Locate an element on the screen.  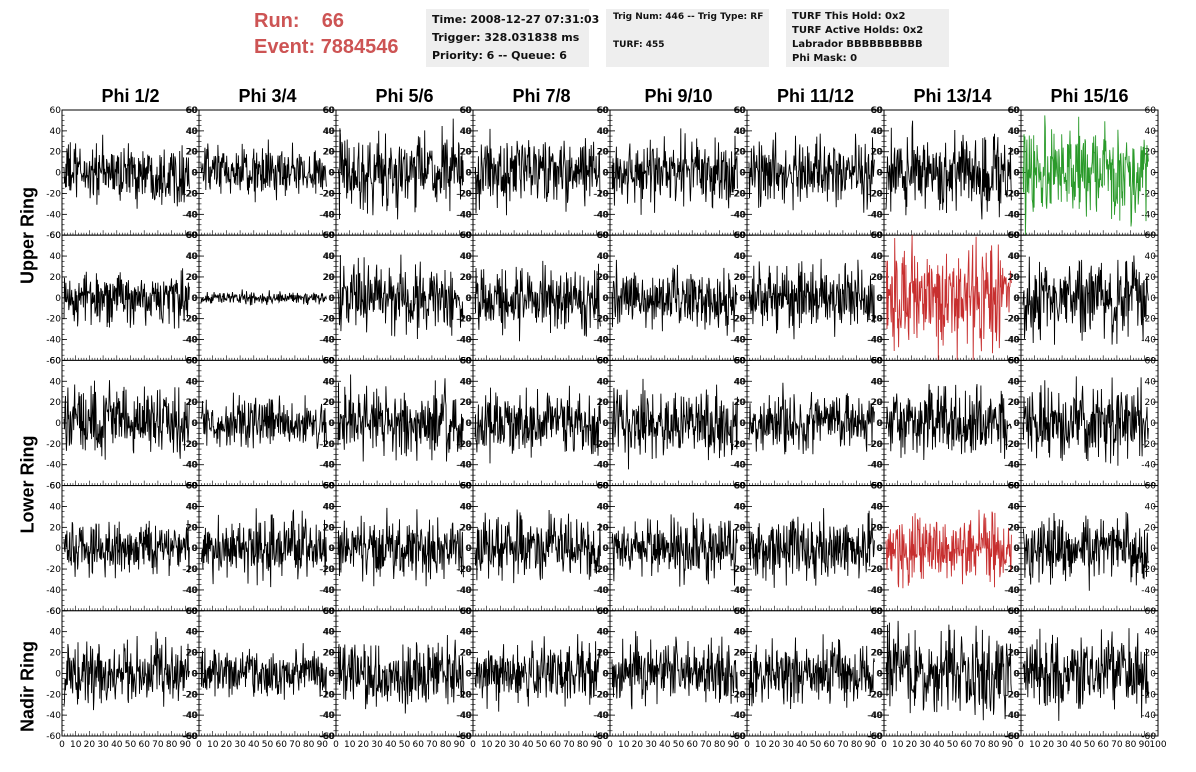
x-tick-label: 20 is located at coordinates (90, 745).